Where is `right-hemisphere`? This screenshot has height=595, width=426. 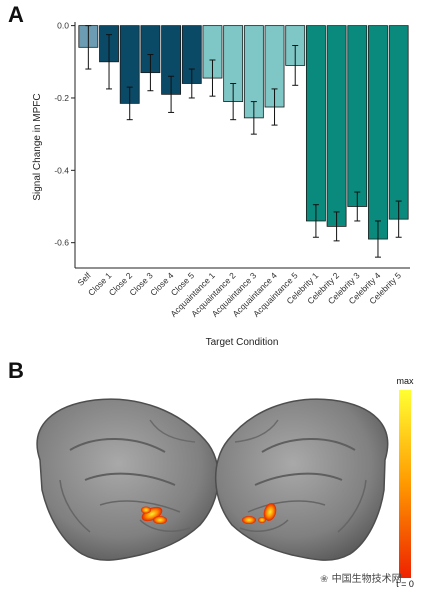 right-hemisphere is located at coordinates (302, 479).